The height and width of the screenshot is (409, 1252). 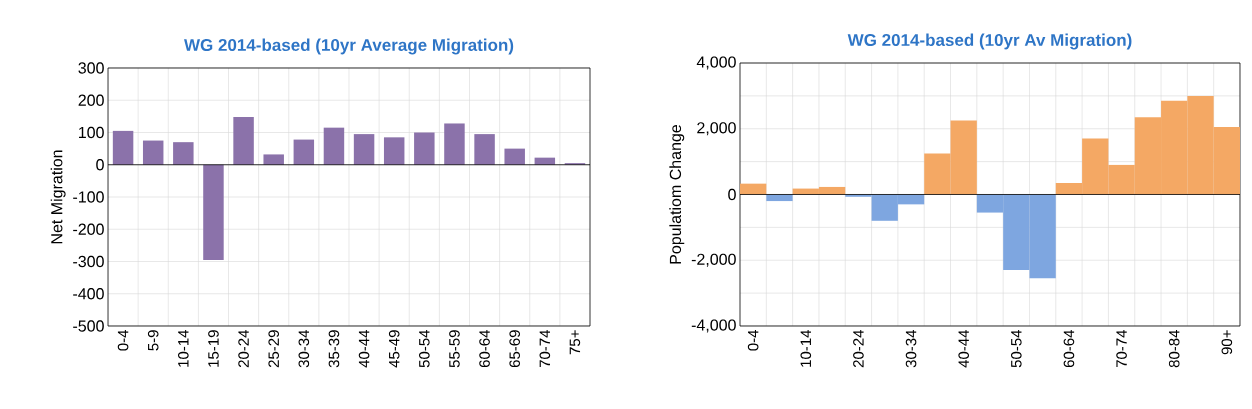 I want to click on x-tick-label: 80-84, so click(x=1174, y=348).